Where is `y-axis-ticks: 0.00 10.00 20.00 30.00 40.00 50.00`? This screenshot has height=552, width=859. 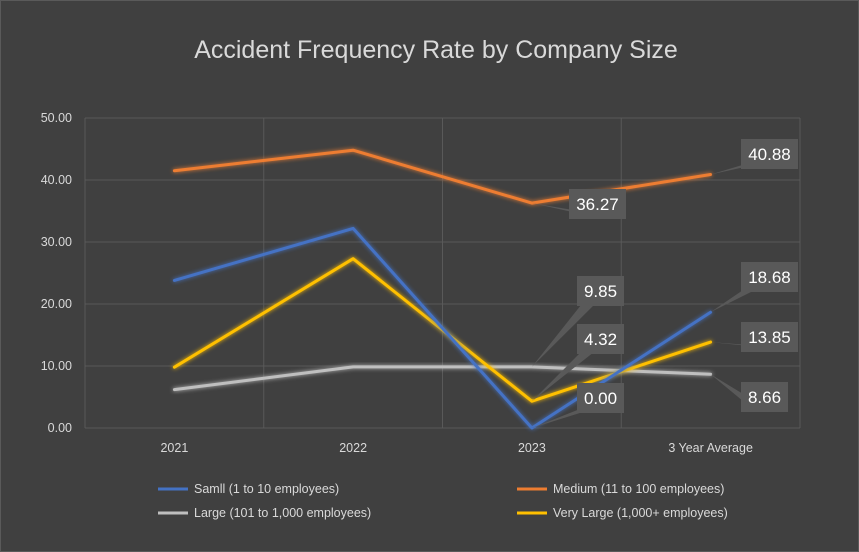
y-axis-ticks: 0.00 10.00 20.00 30.00 40.00 50.00 is located at coordinates (56, 273).